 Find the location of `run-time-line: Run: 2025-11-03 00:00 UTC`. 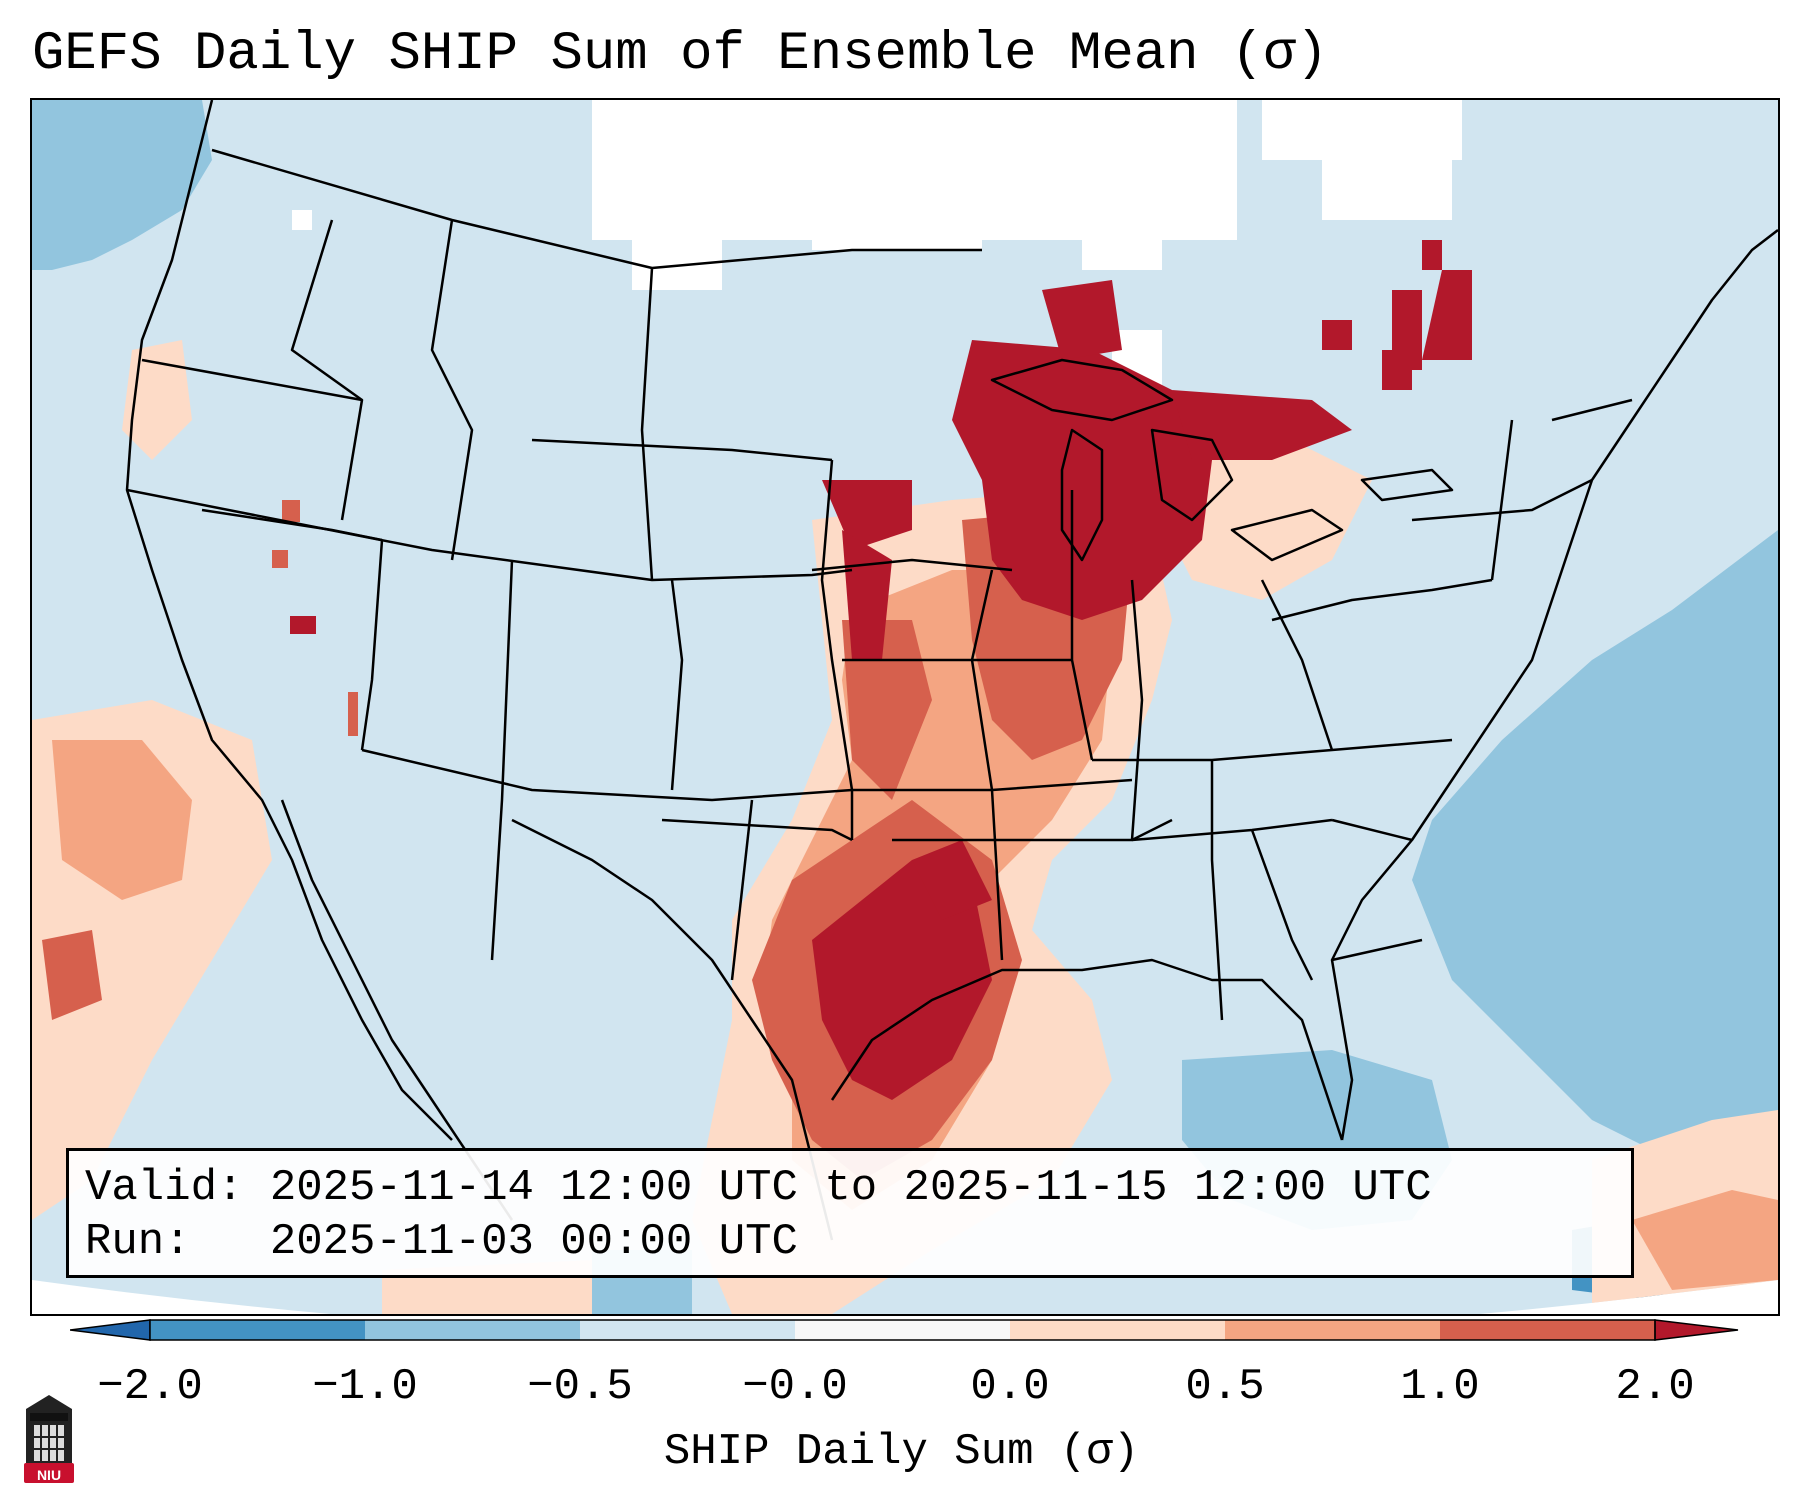

run-time-line: Run: 2025-11-03 00:00 UTC is located at coordinates (441, 1242).